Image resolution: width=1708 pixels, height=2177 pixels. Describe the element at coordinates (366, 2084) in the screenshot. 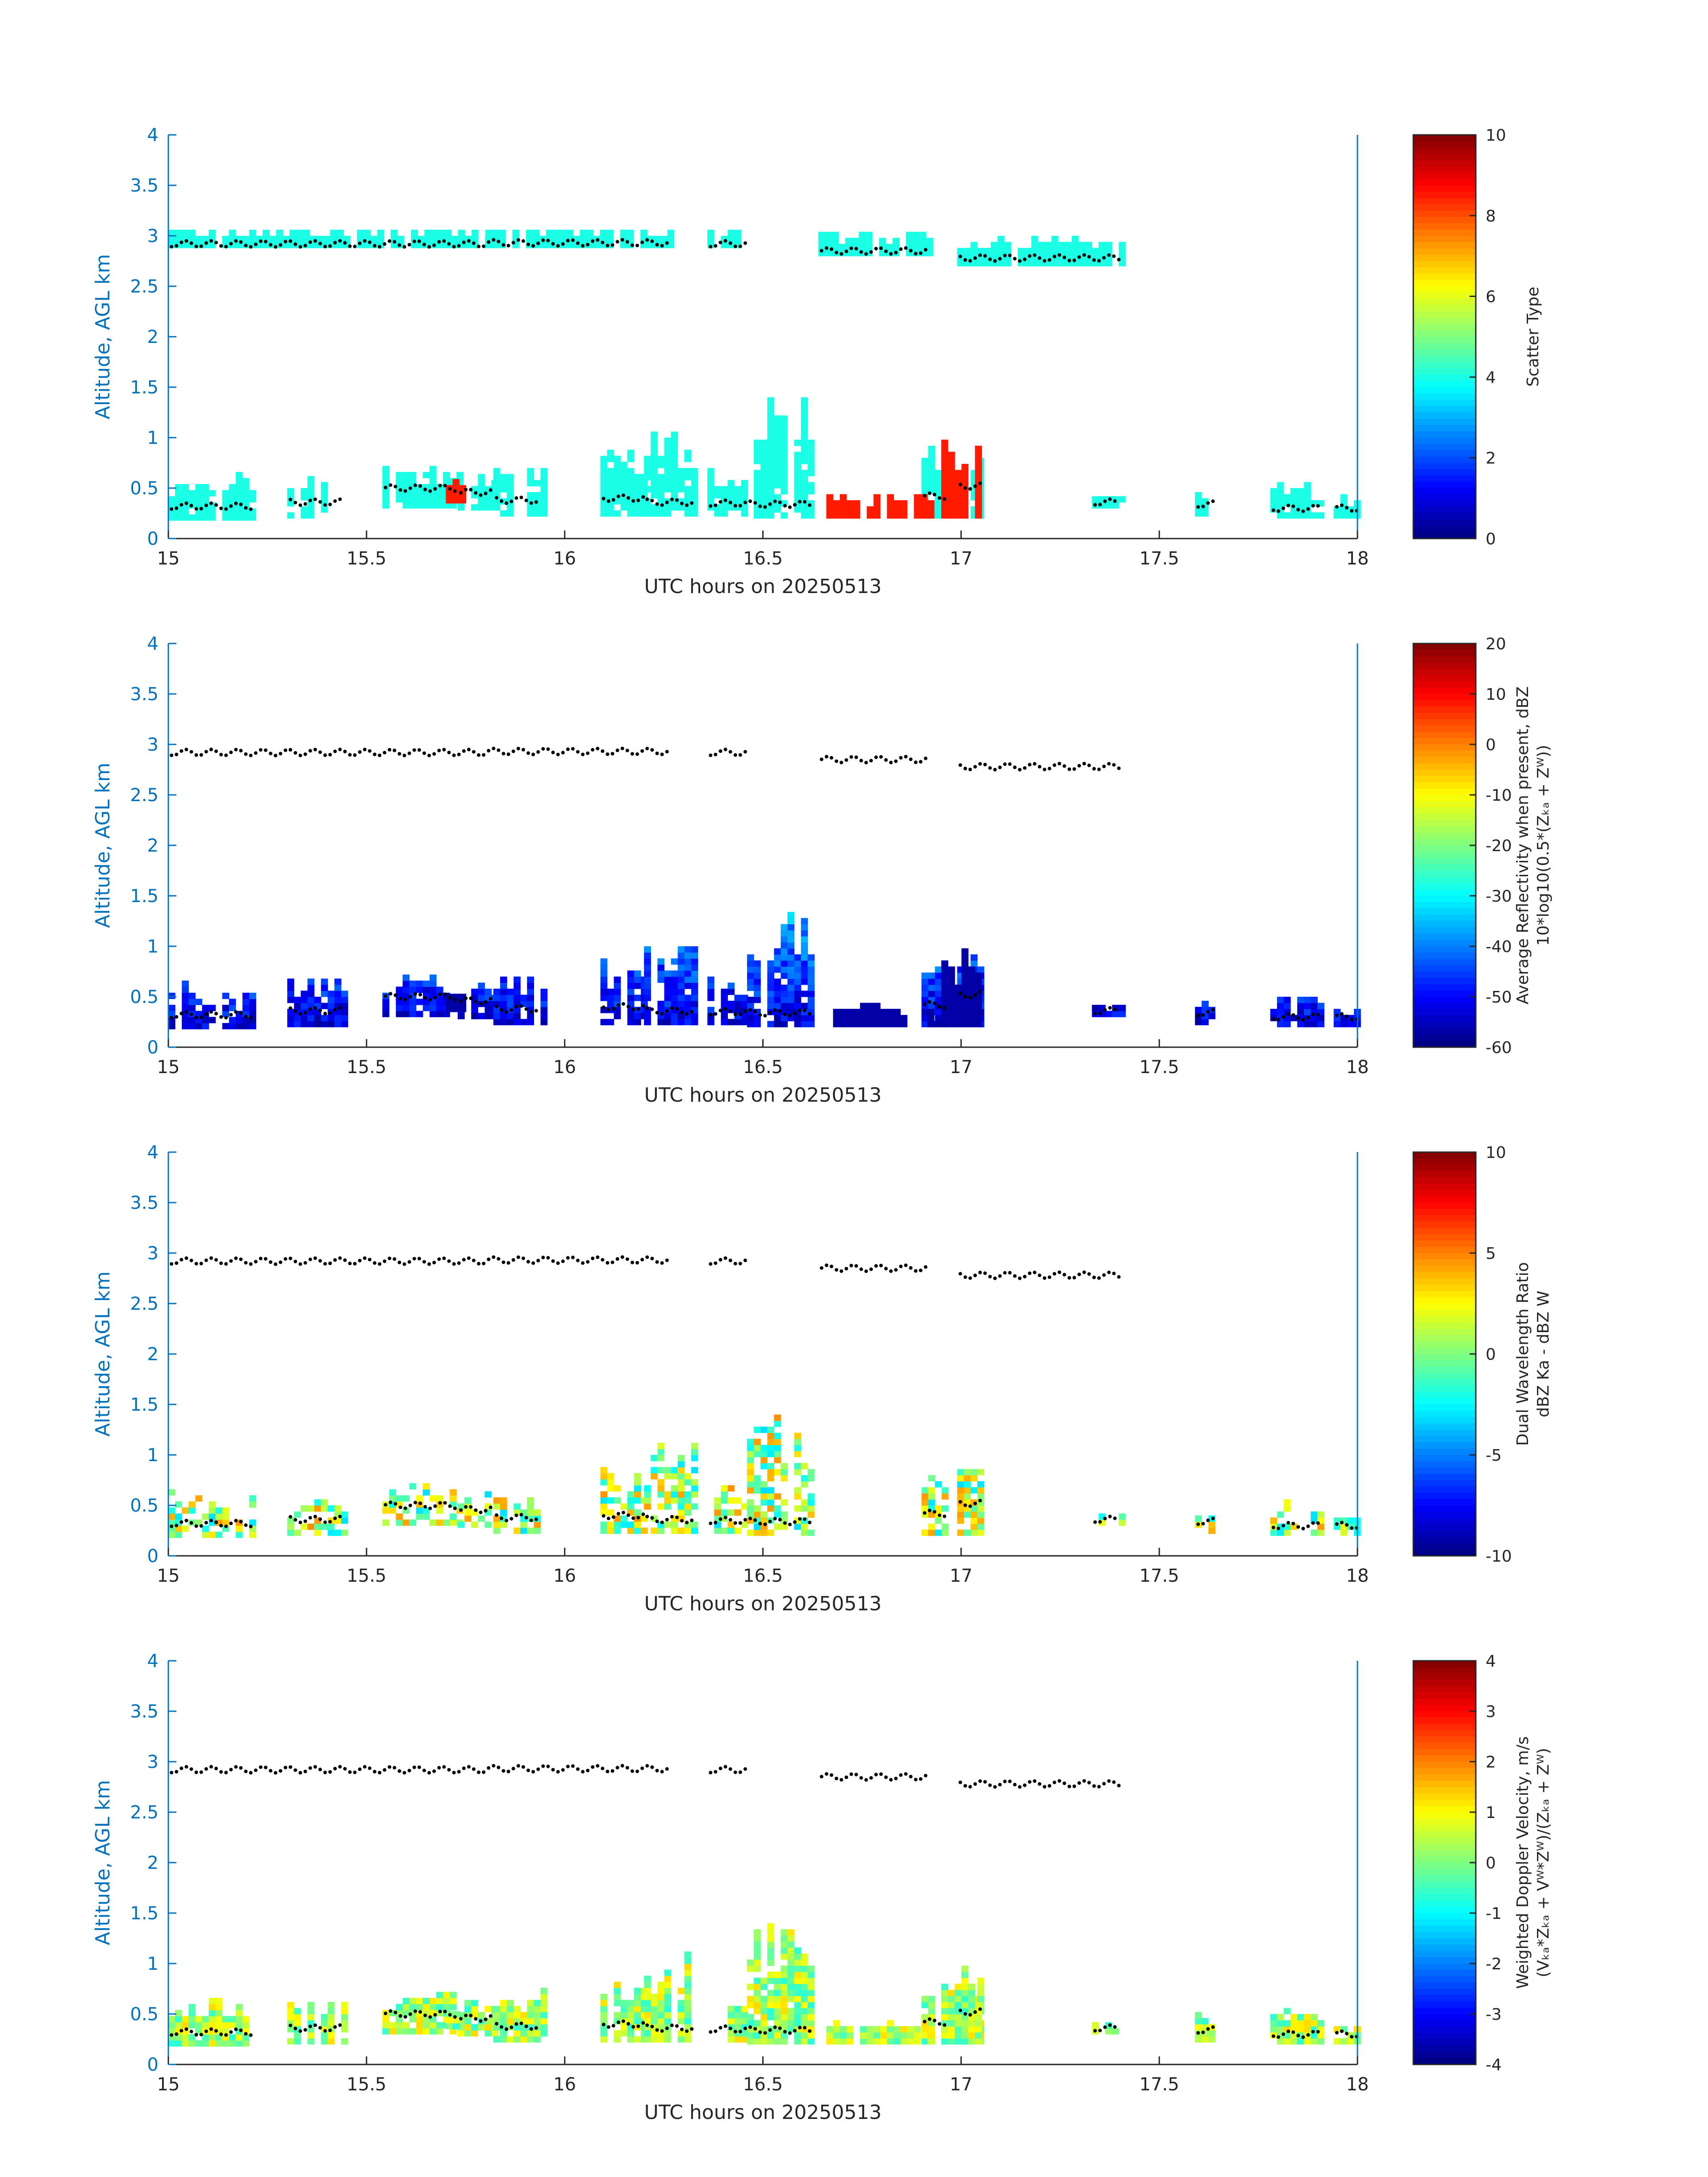

I see `x-tick-label: 15.5` at that location.